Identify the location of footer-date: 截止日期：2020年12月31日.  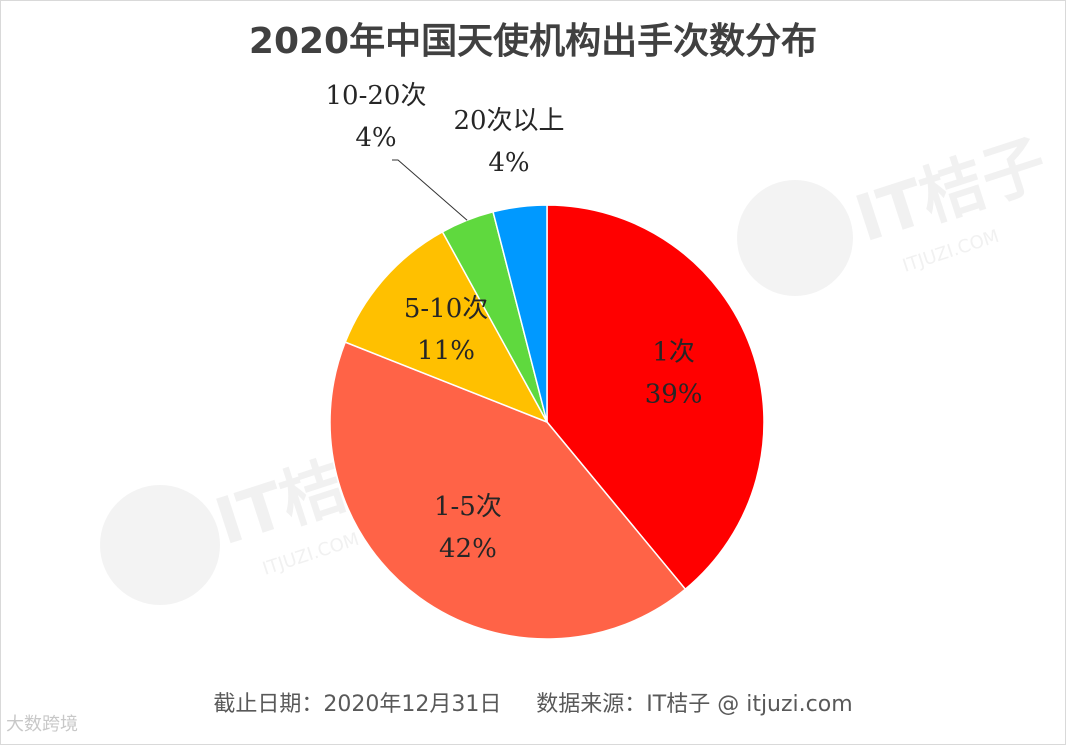
(357, 704).